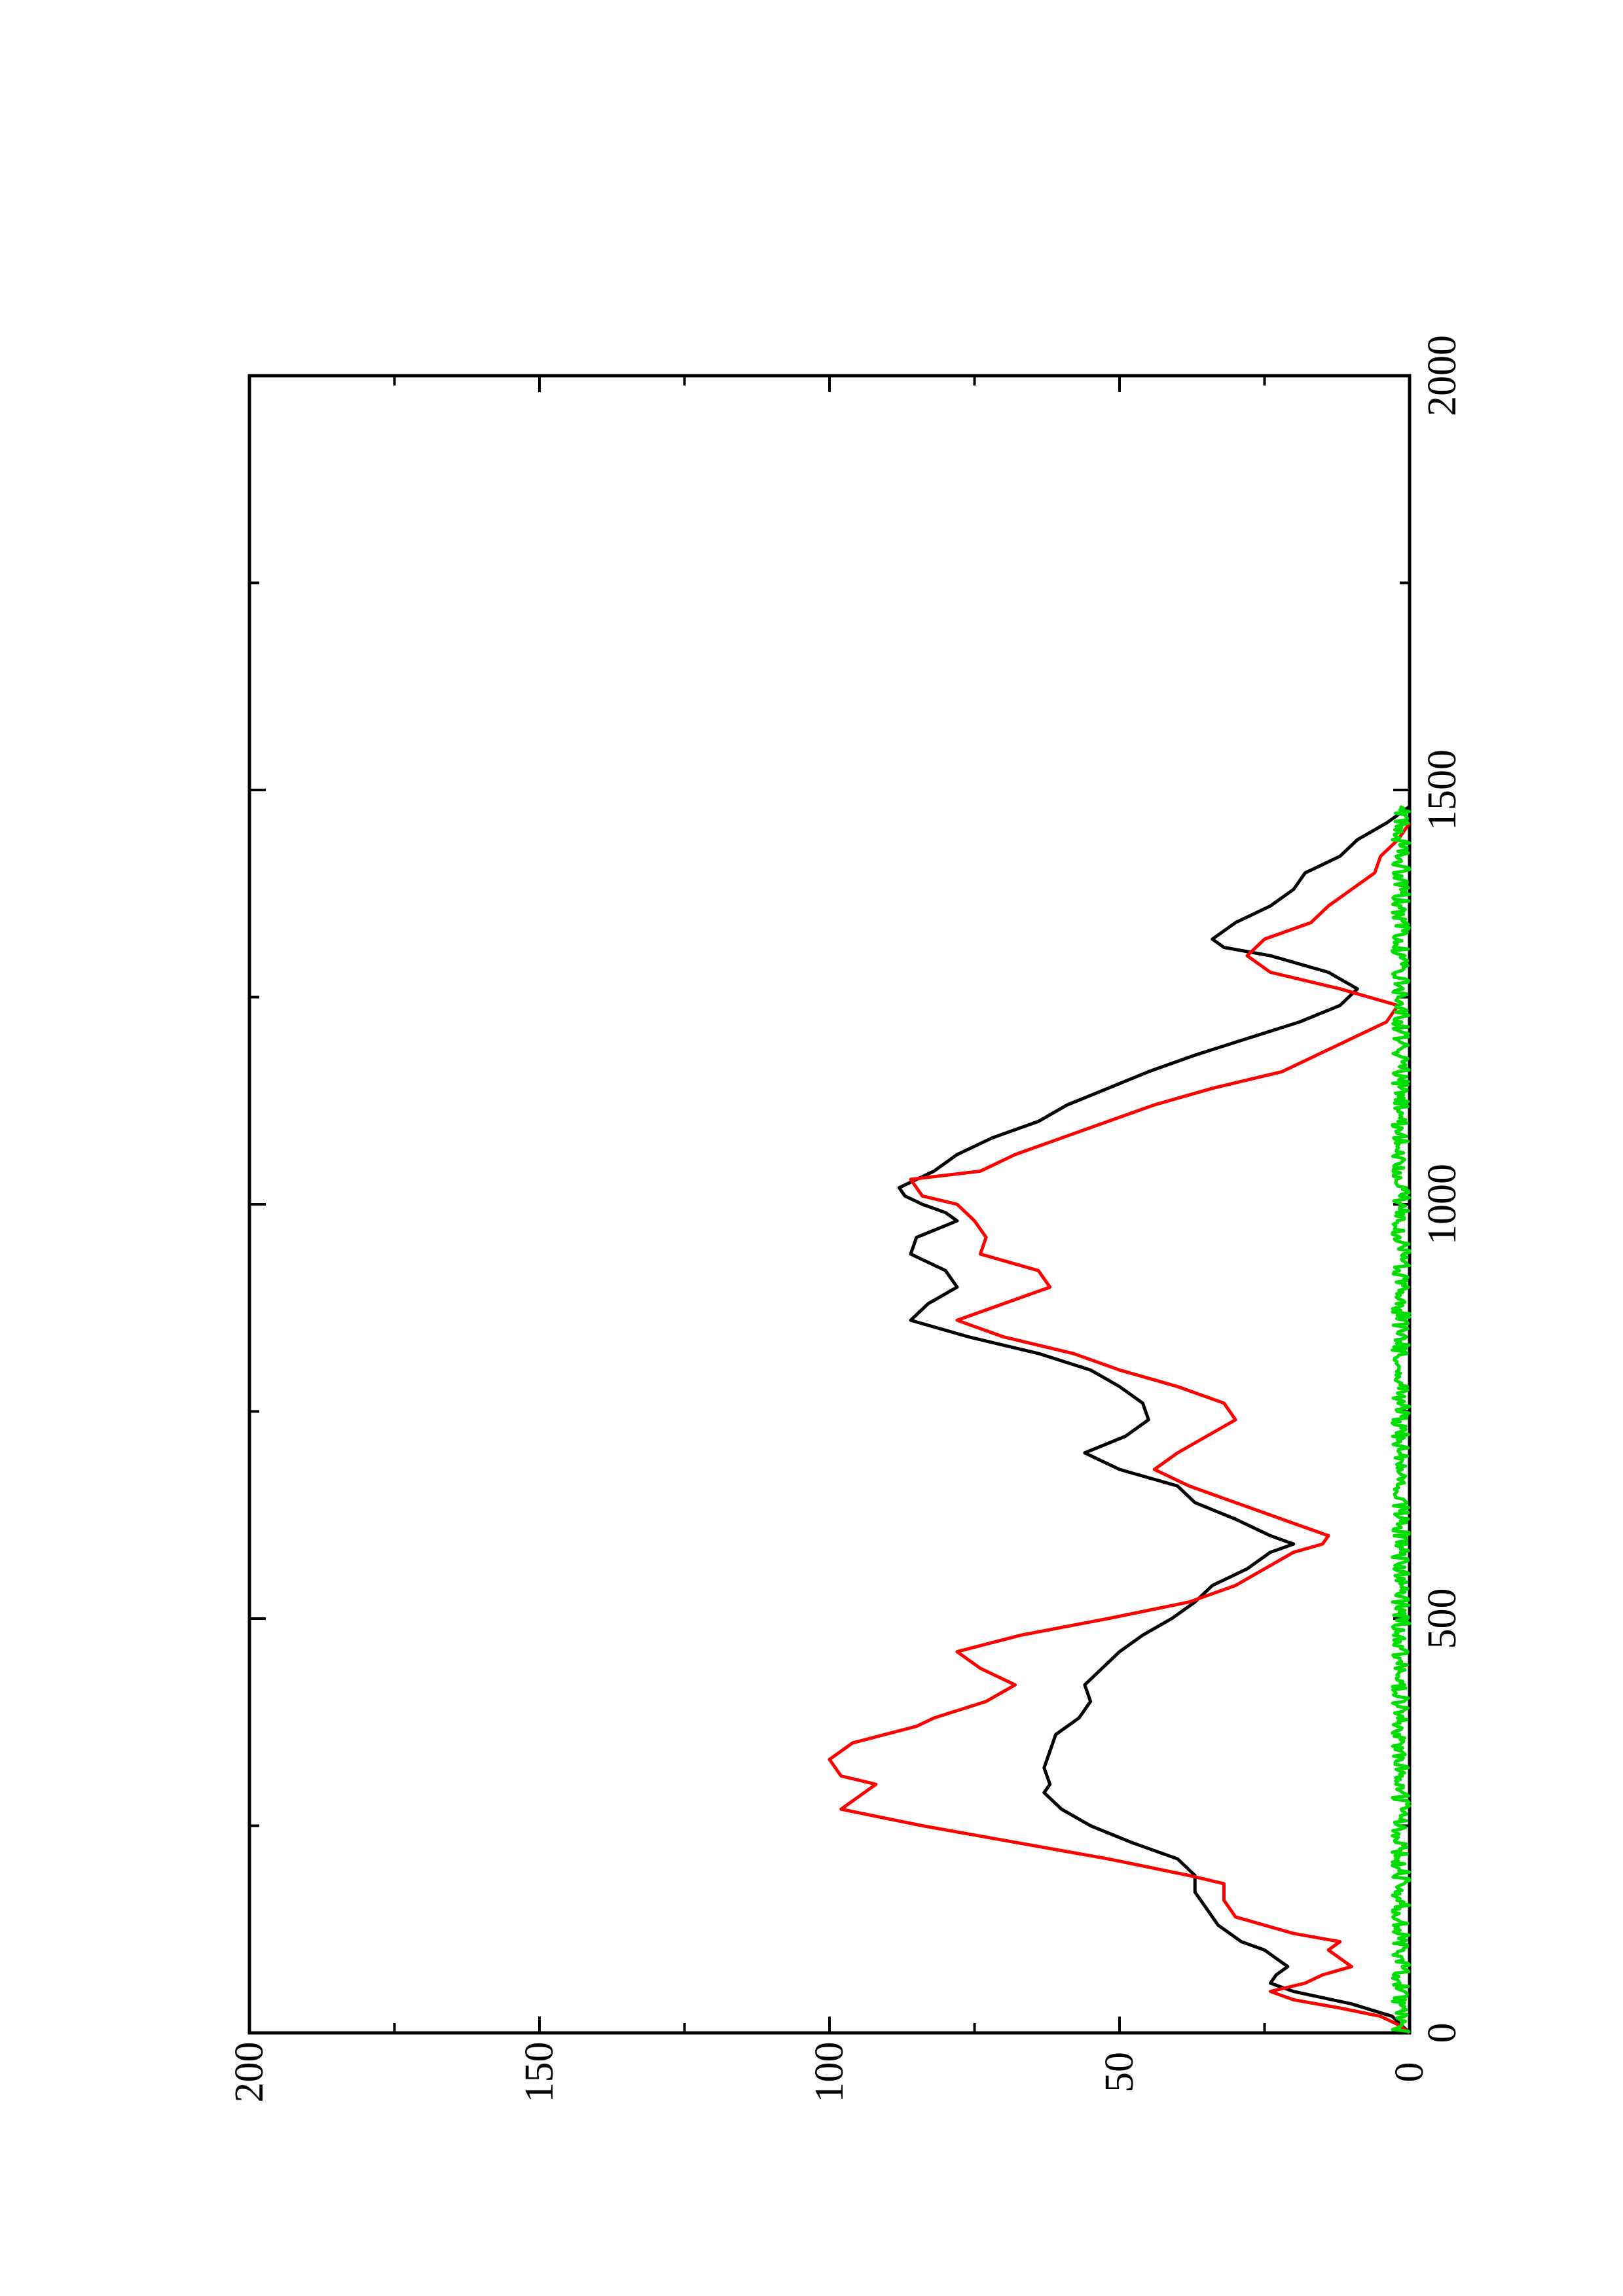  I want to click on x-tick-label-1: 500, so click(1442, 1618).